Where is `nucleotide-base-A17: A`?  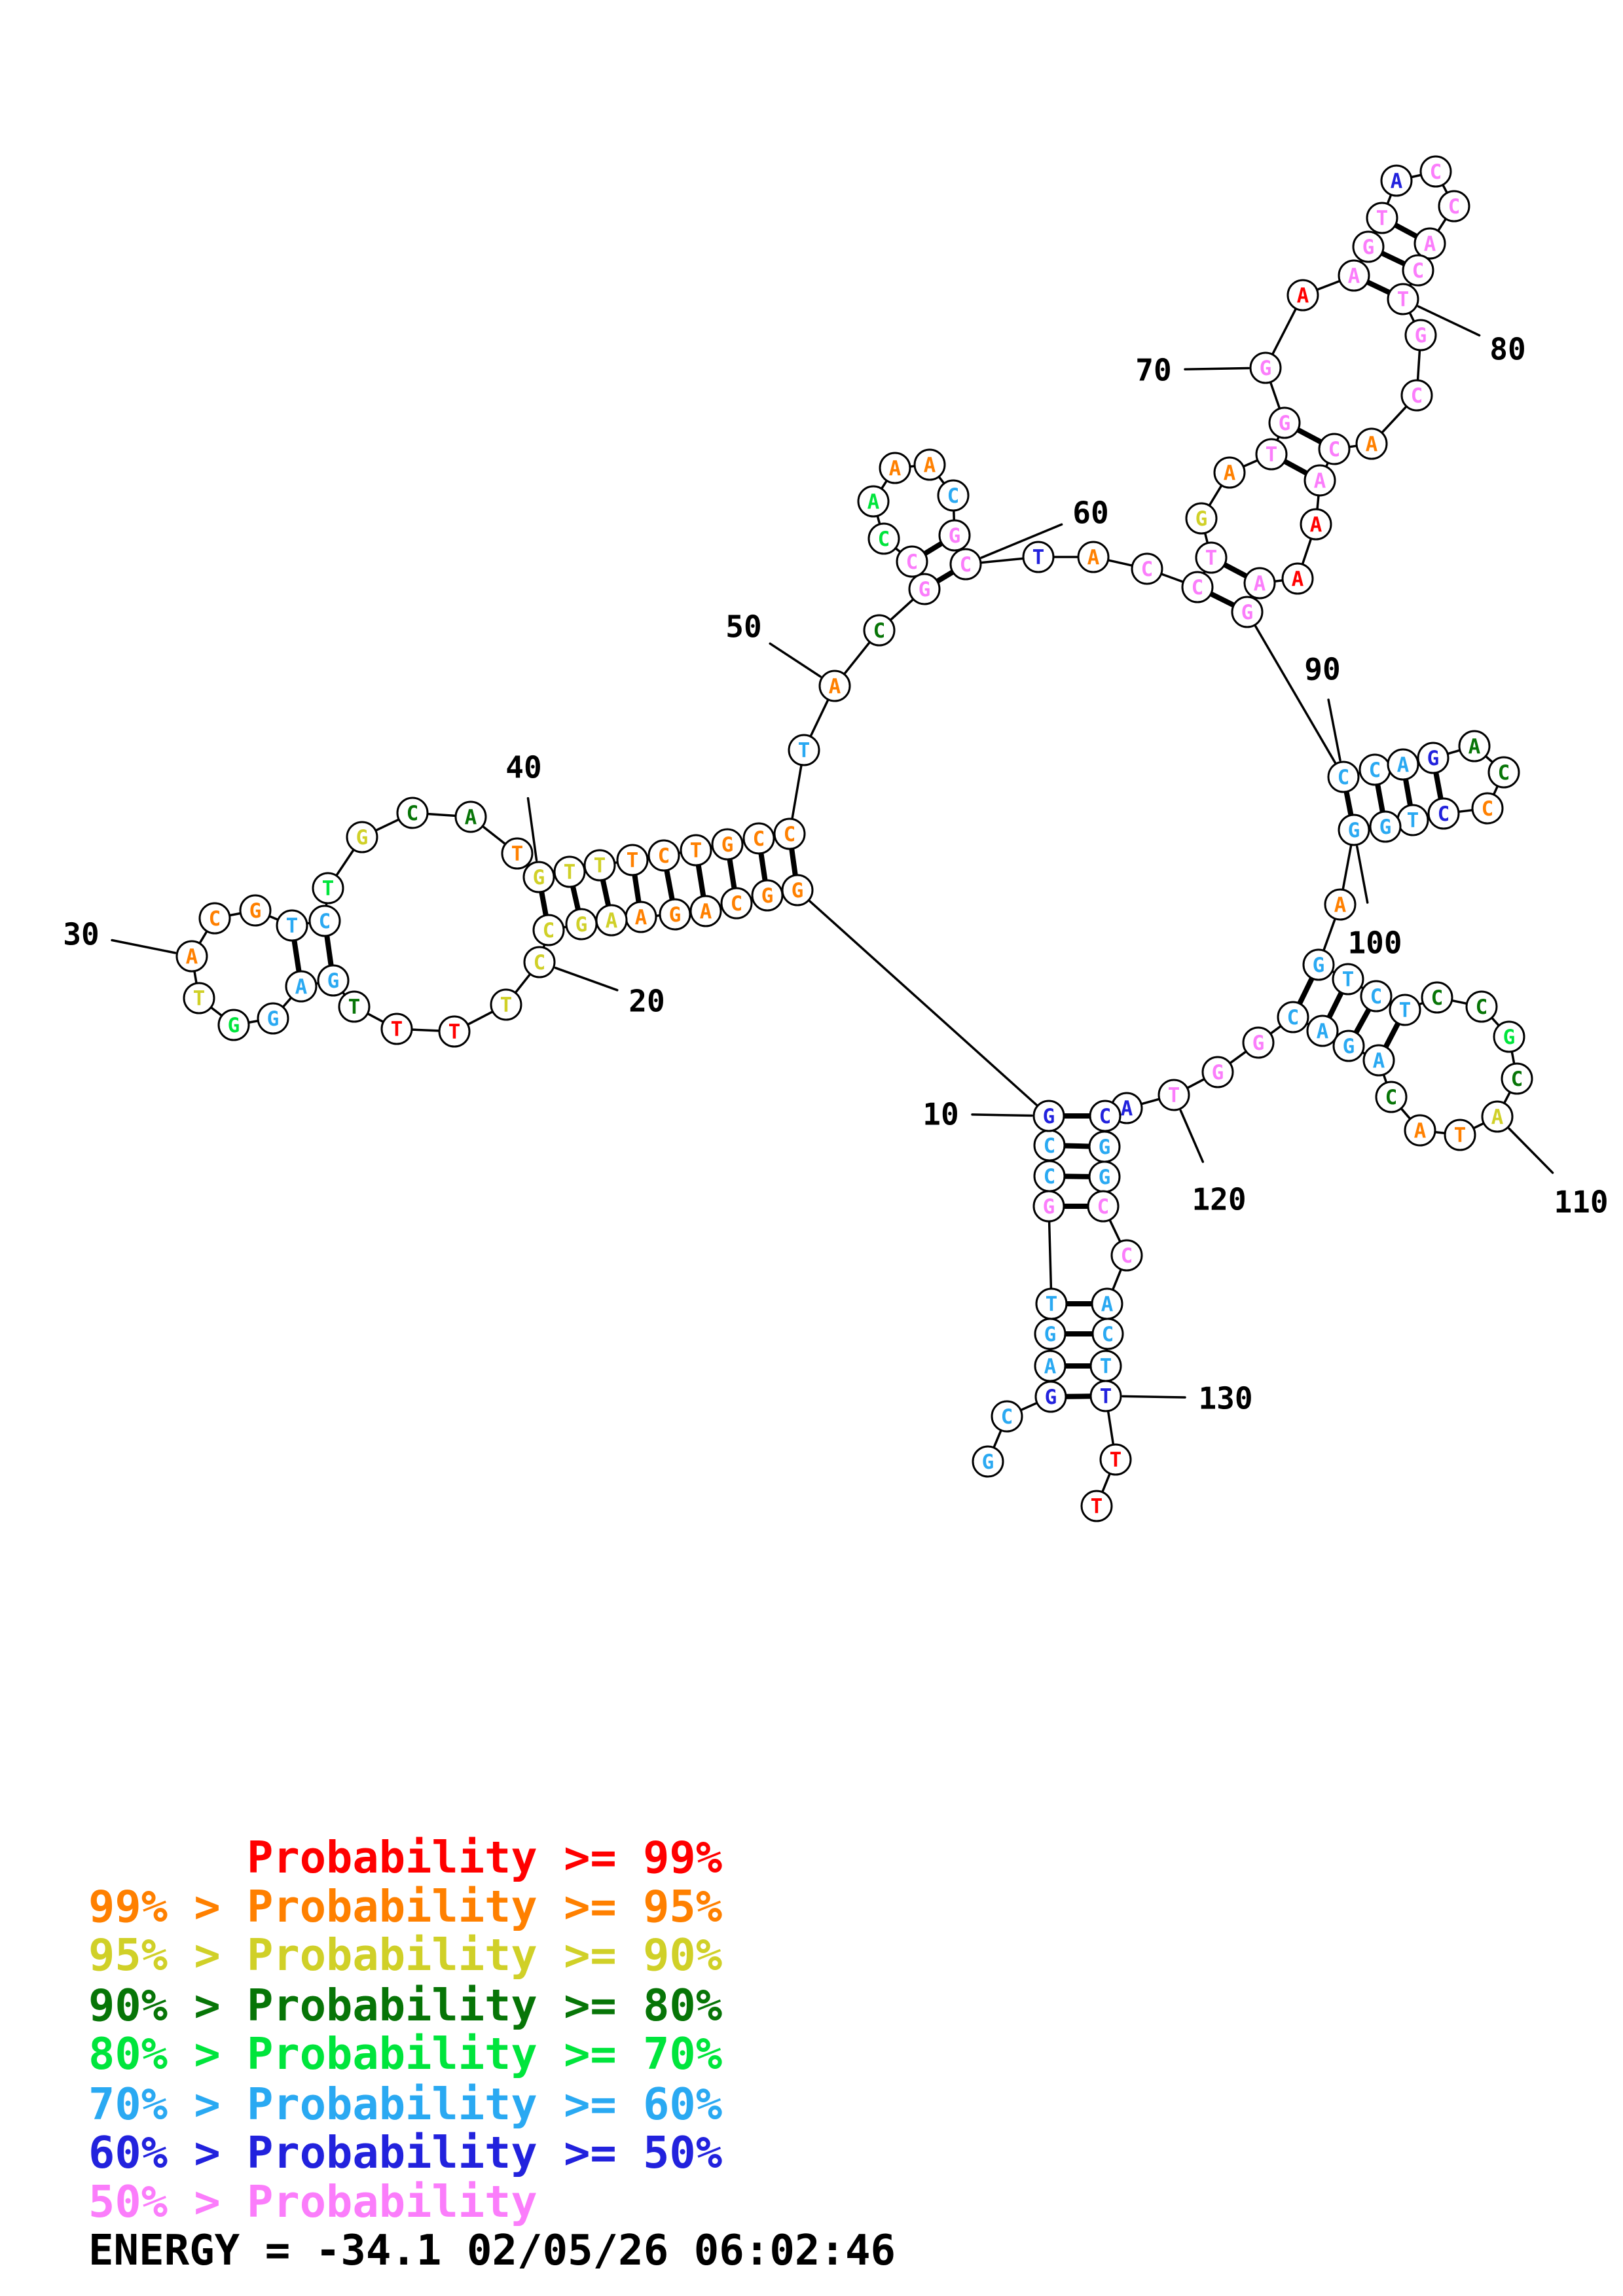 nucleotide-base-A17: A is located at coordinates (612, 921).